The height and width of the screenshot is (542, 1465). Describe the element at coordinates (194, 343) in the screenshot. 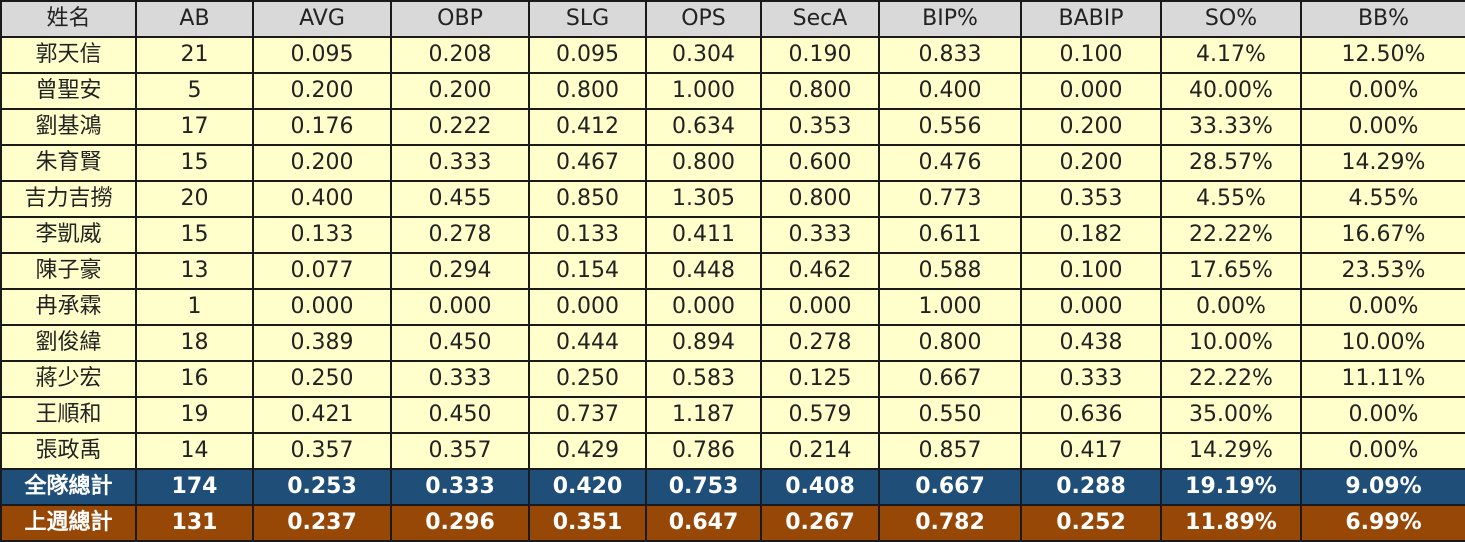

I see `cell: 18` at that location.